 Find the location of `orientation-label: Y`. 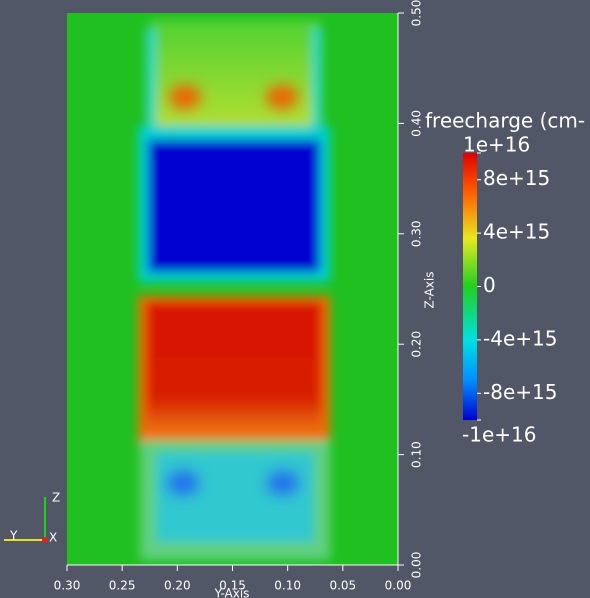

orientation-label: Y is located at coordinates (13, 536).